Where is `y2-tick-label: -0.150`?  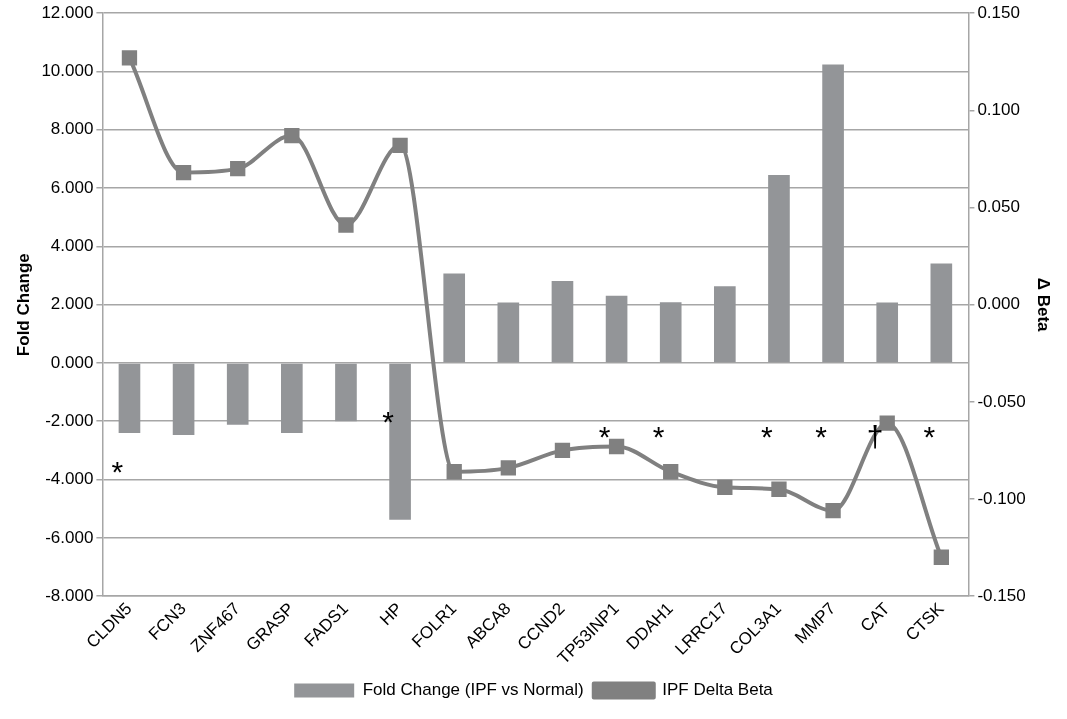
y2-tick-label: -0.150 is located at coordinates (1001, 595).